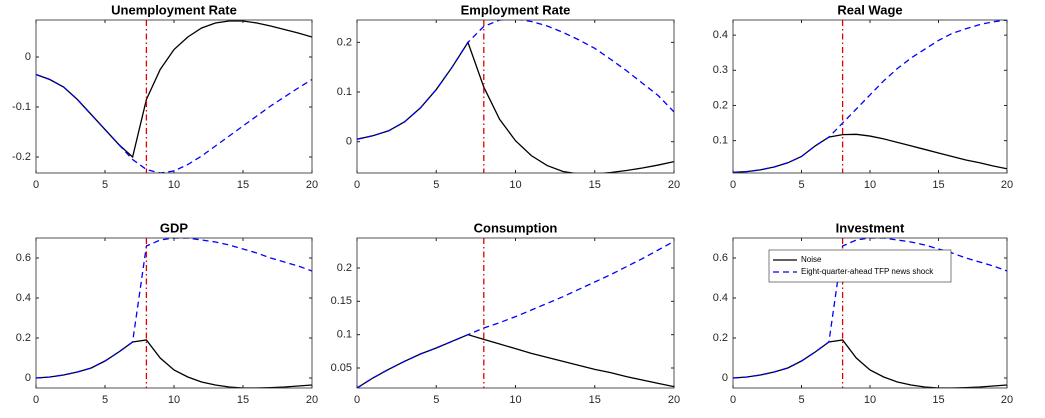  What do you see at coordinates (516, 9) in the screenshot?
I see `subplot-title: Employment Rate` at bounding box center [516, 9].